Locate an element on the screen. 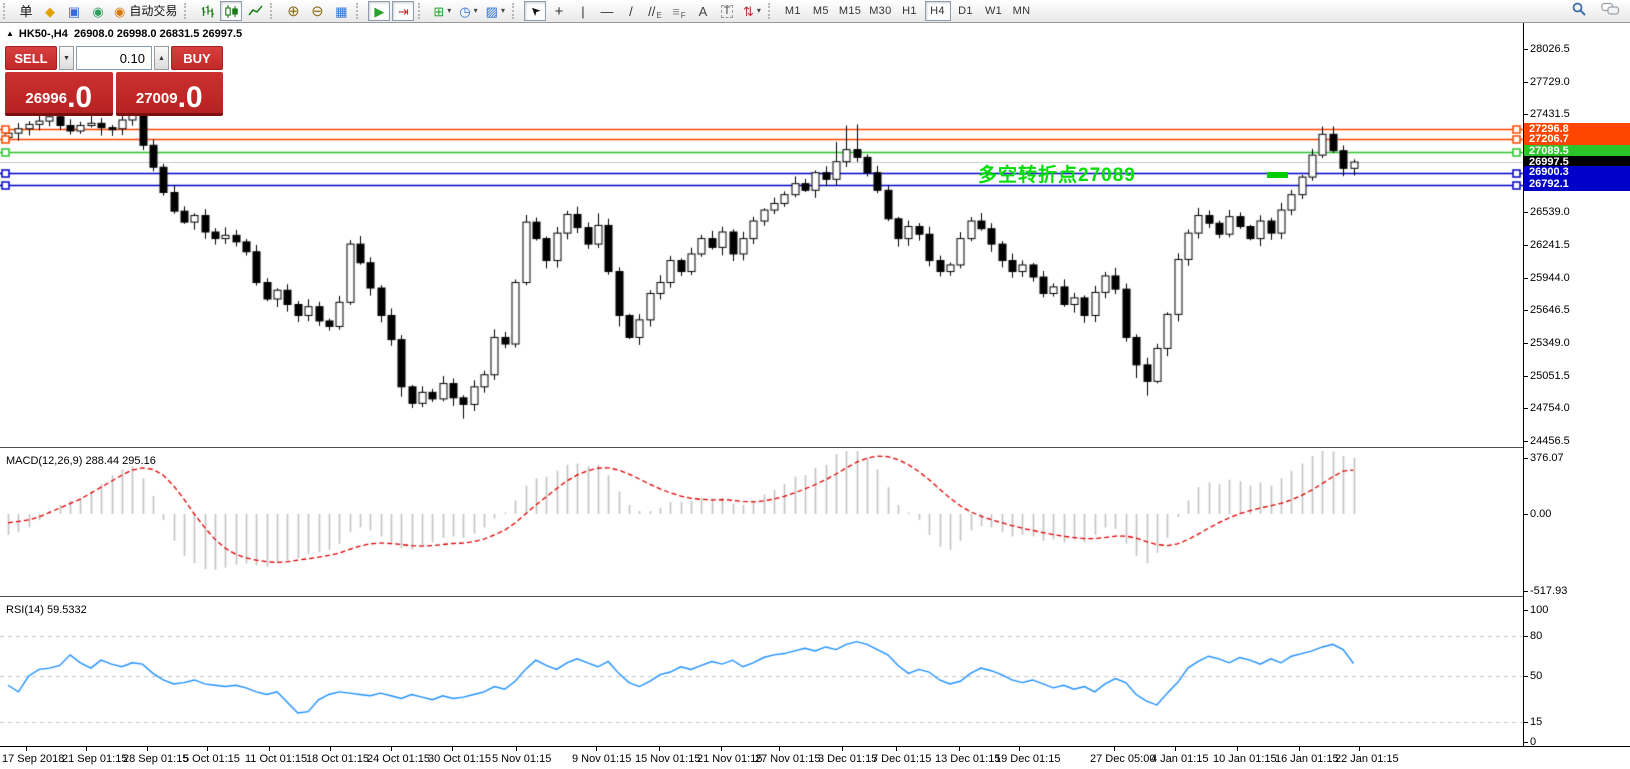 The image size is (1630, 769). level-price-tag: 27206.7 is located at coordinates (1577, 139).